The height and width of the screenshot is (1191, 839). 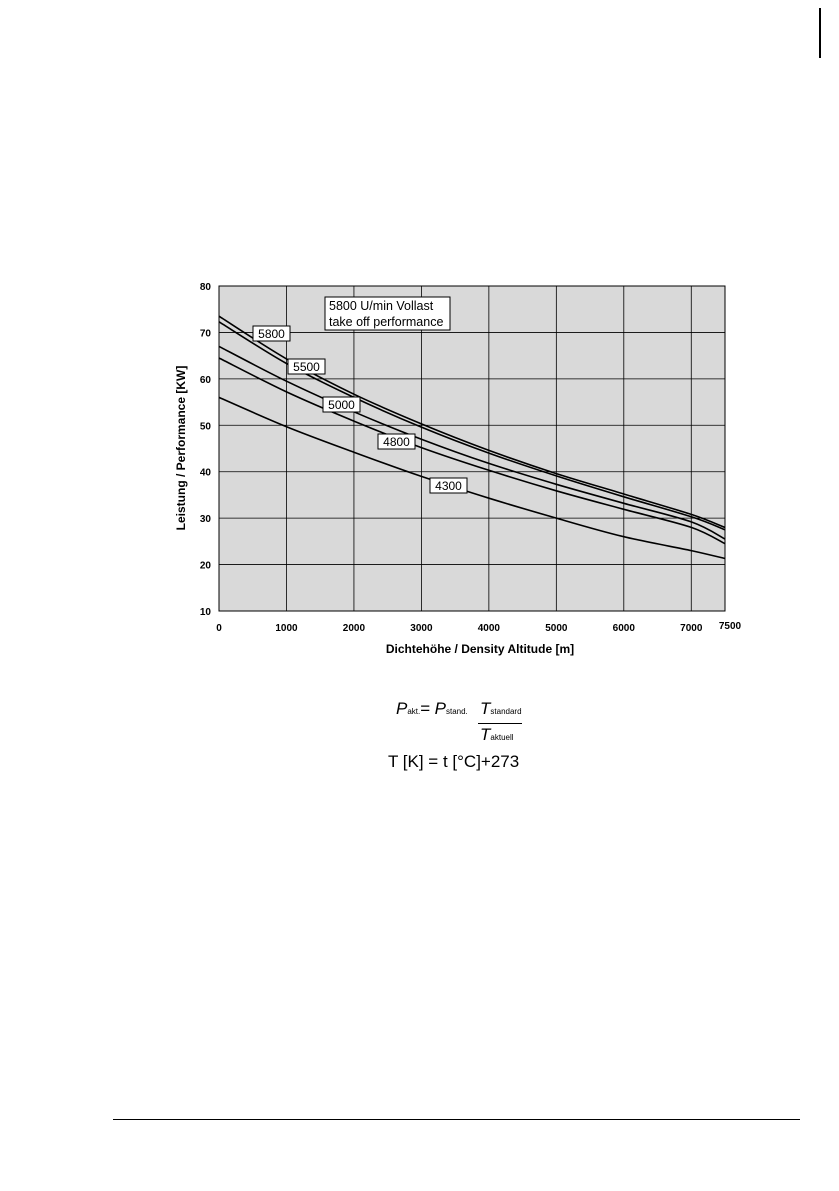 I want to click on curve-label-5800: 5800, so click(x=271, y=333).